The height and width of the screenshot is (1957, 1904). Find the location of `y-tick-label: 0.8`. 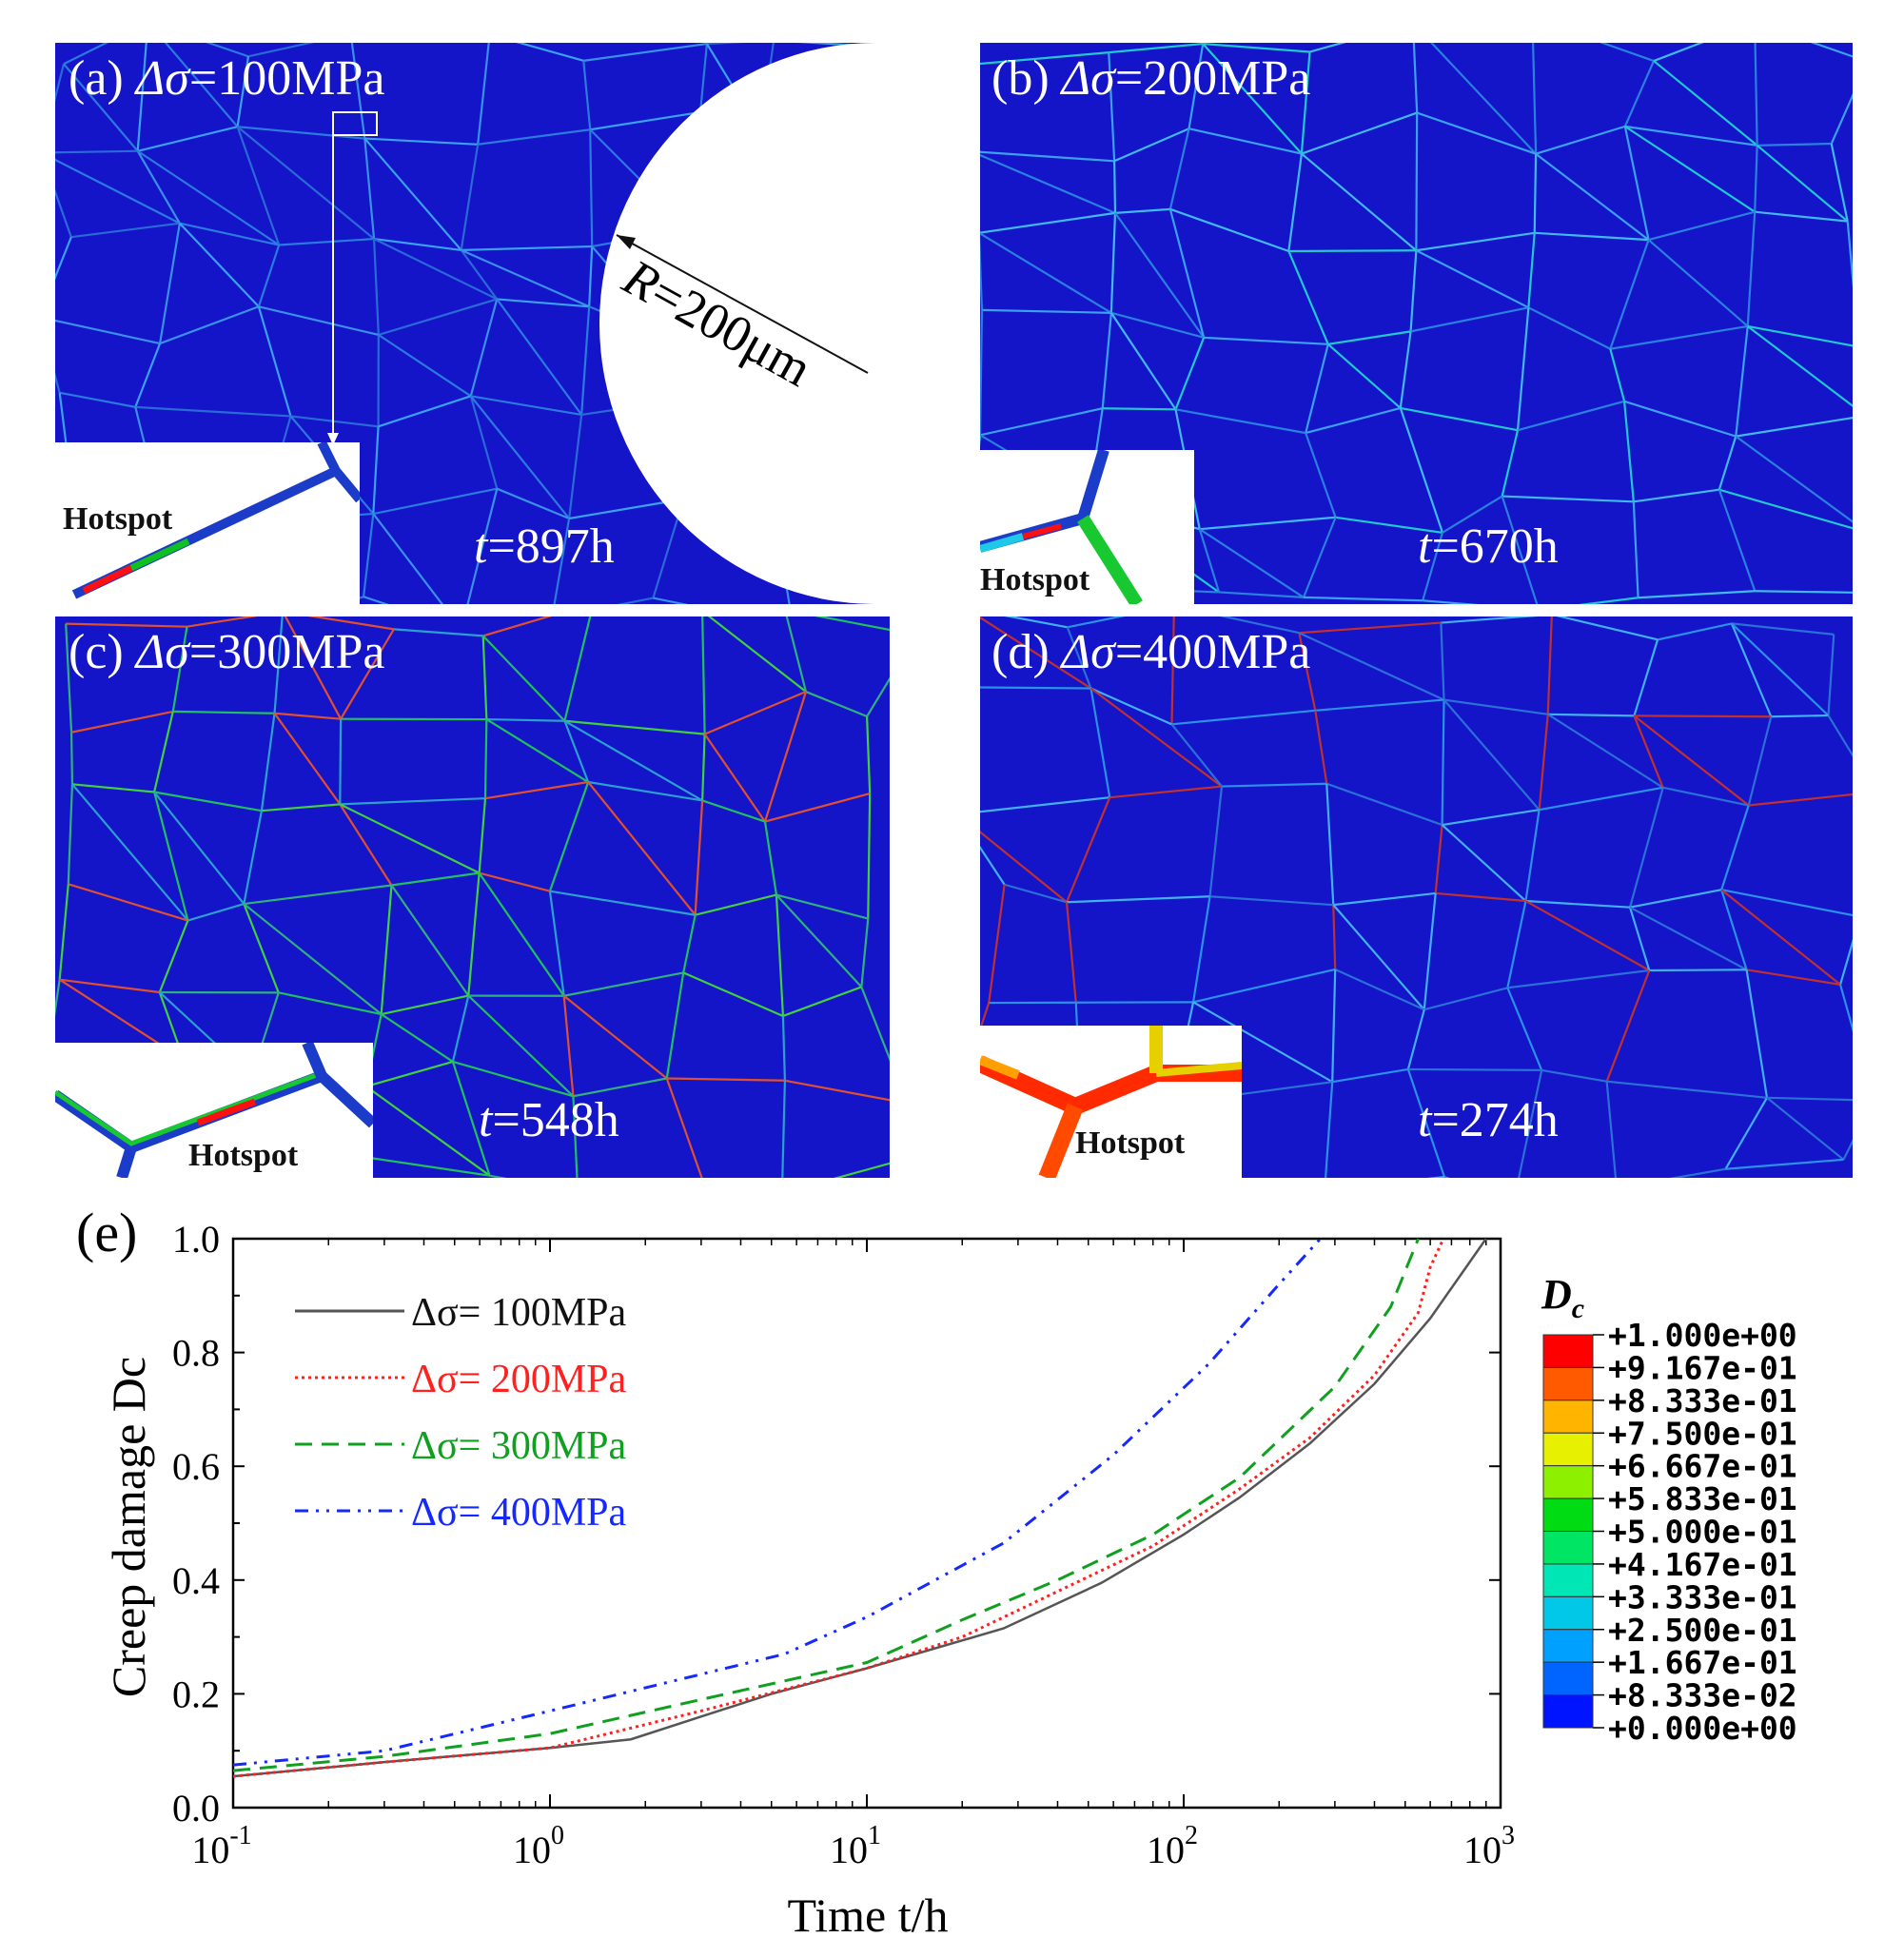

y-tick-label: 0.8 is located at coordinates (196, 1353).